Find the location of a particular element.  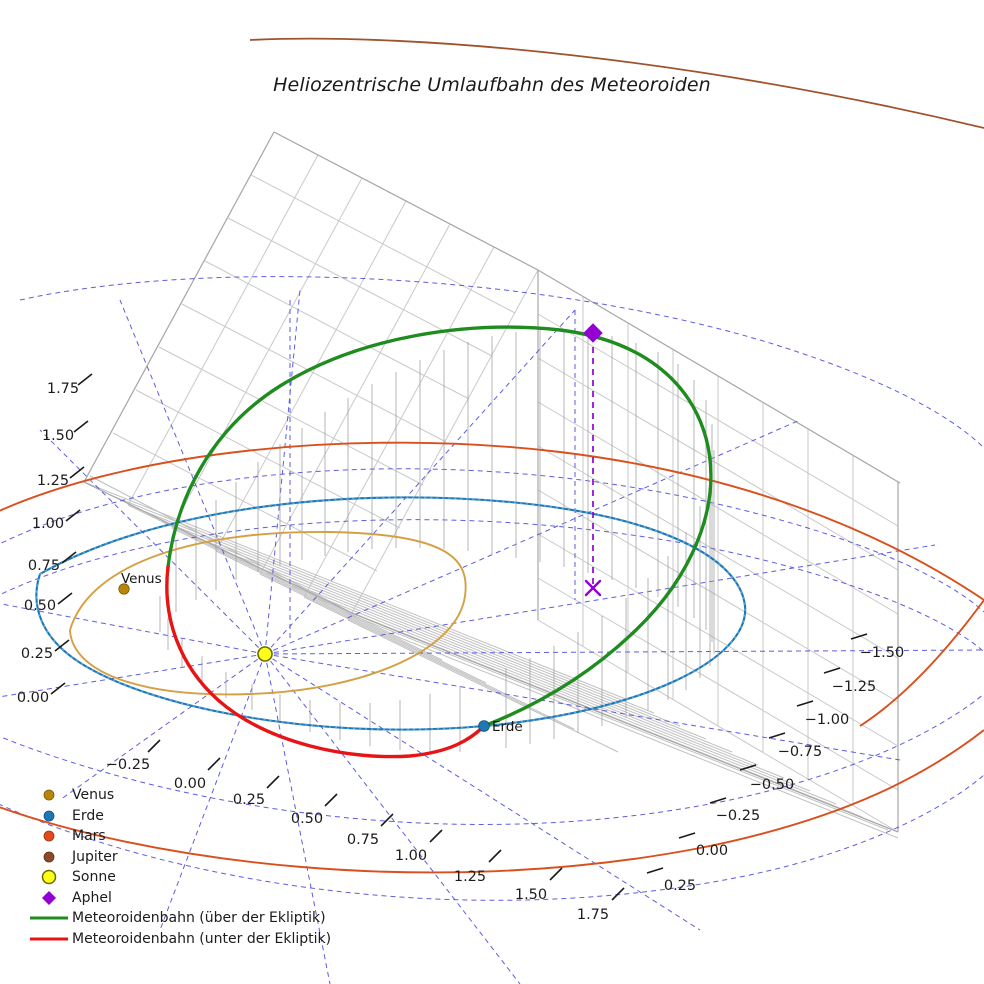

z-tick-label: 1.50 is located at coordinates (58, 436).